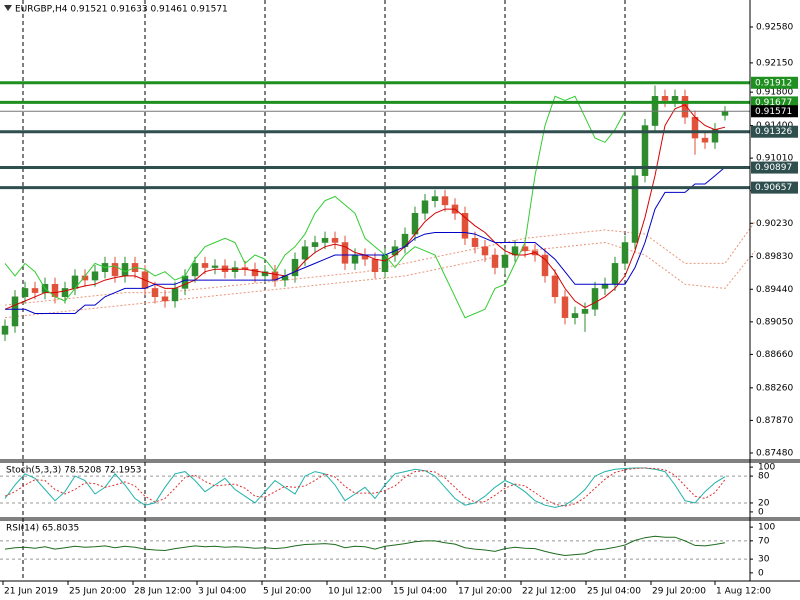 The image size is (800, 600). What do you see at coordinates (774, 27) in the screenshot?
I see `y-tick-label: 0.92580` at bounding box center [774, 27].